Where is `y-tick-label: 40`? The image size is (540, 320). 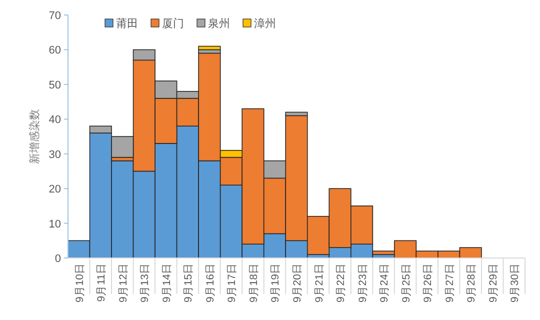 y-tick-label: 40 is located at coordinates (54, 120).